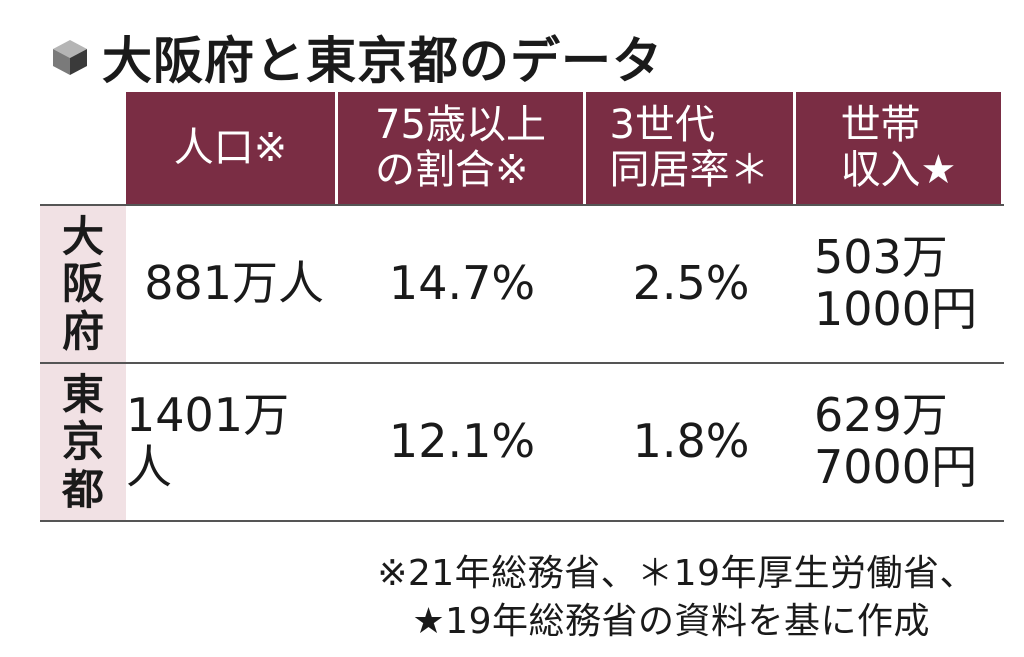 Image resolution: width=1024 pixels, height=657 pixels. What do you see at coordinates (676, 573) in the screenshot?
I see `source-note-1: ※21年総務省、＊19年厚生労働省、` at bounding box center [676, 573].